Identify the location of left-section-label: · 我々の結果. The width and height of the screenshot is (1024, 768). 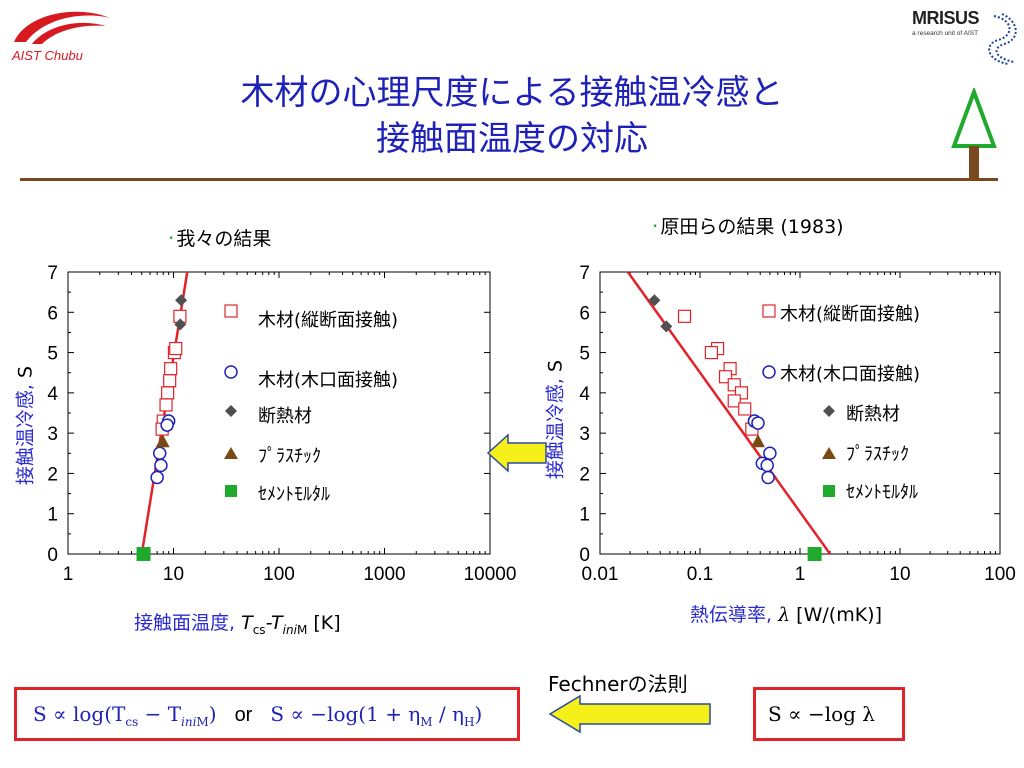
(219, 237).